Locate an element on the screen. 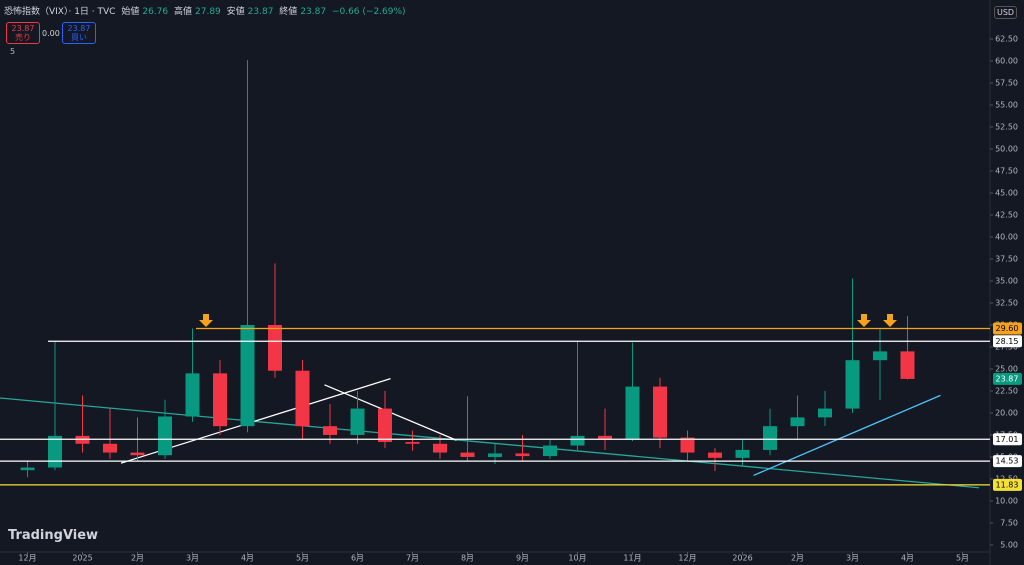 The width and height of the screenshot is (1024, 565). brand: TradingView is located at coordinates (53, 535).